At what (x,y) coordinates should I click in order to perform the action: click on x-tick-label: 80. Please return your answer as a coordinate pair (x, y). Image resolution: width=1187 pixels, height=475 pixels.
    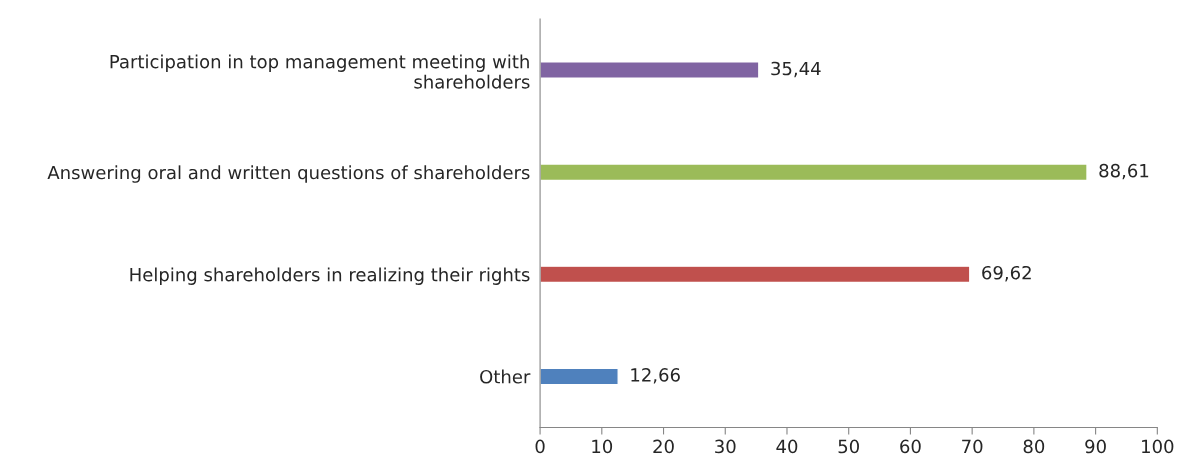
    Looking at the image, I should click on (1034, 446).